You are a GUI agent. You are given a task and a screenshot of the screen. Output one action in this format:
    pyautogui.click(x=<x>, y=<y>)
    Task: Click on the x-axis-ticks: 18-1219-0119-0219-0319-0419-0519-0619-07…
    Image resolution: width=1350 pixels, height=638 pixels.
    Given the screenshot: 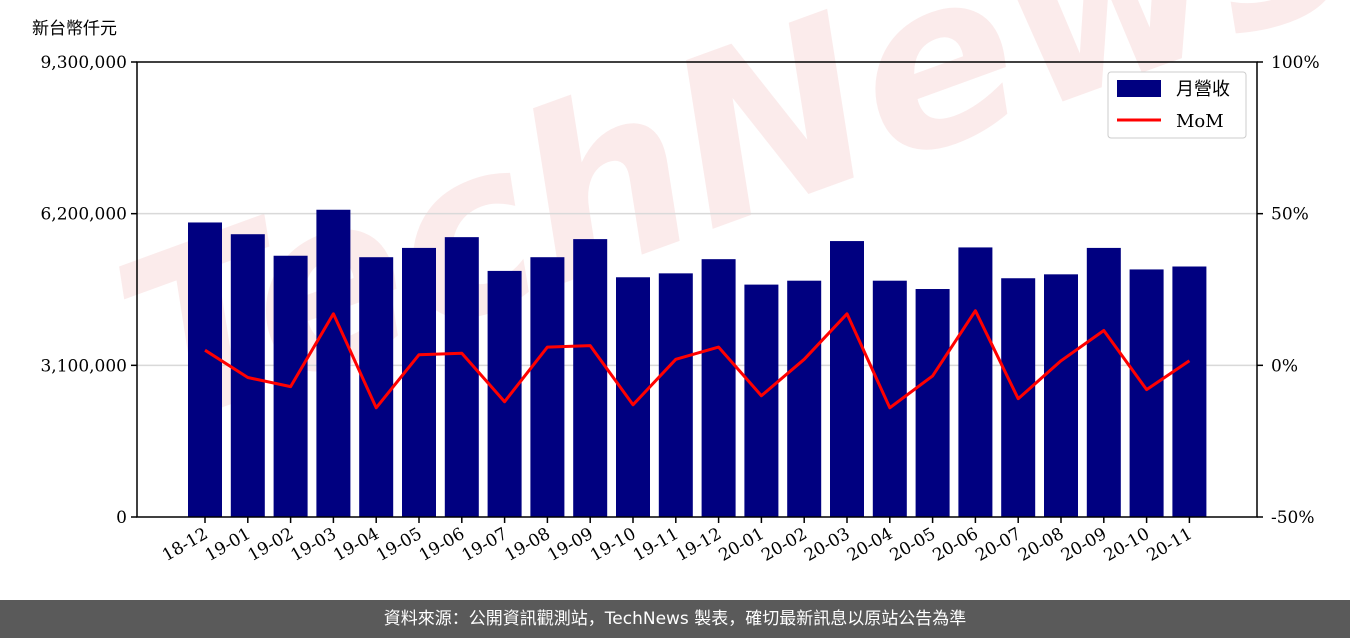 What is the action you would take?
    pyautogui.click(x=677, y=541)
    